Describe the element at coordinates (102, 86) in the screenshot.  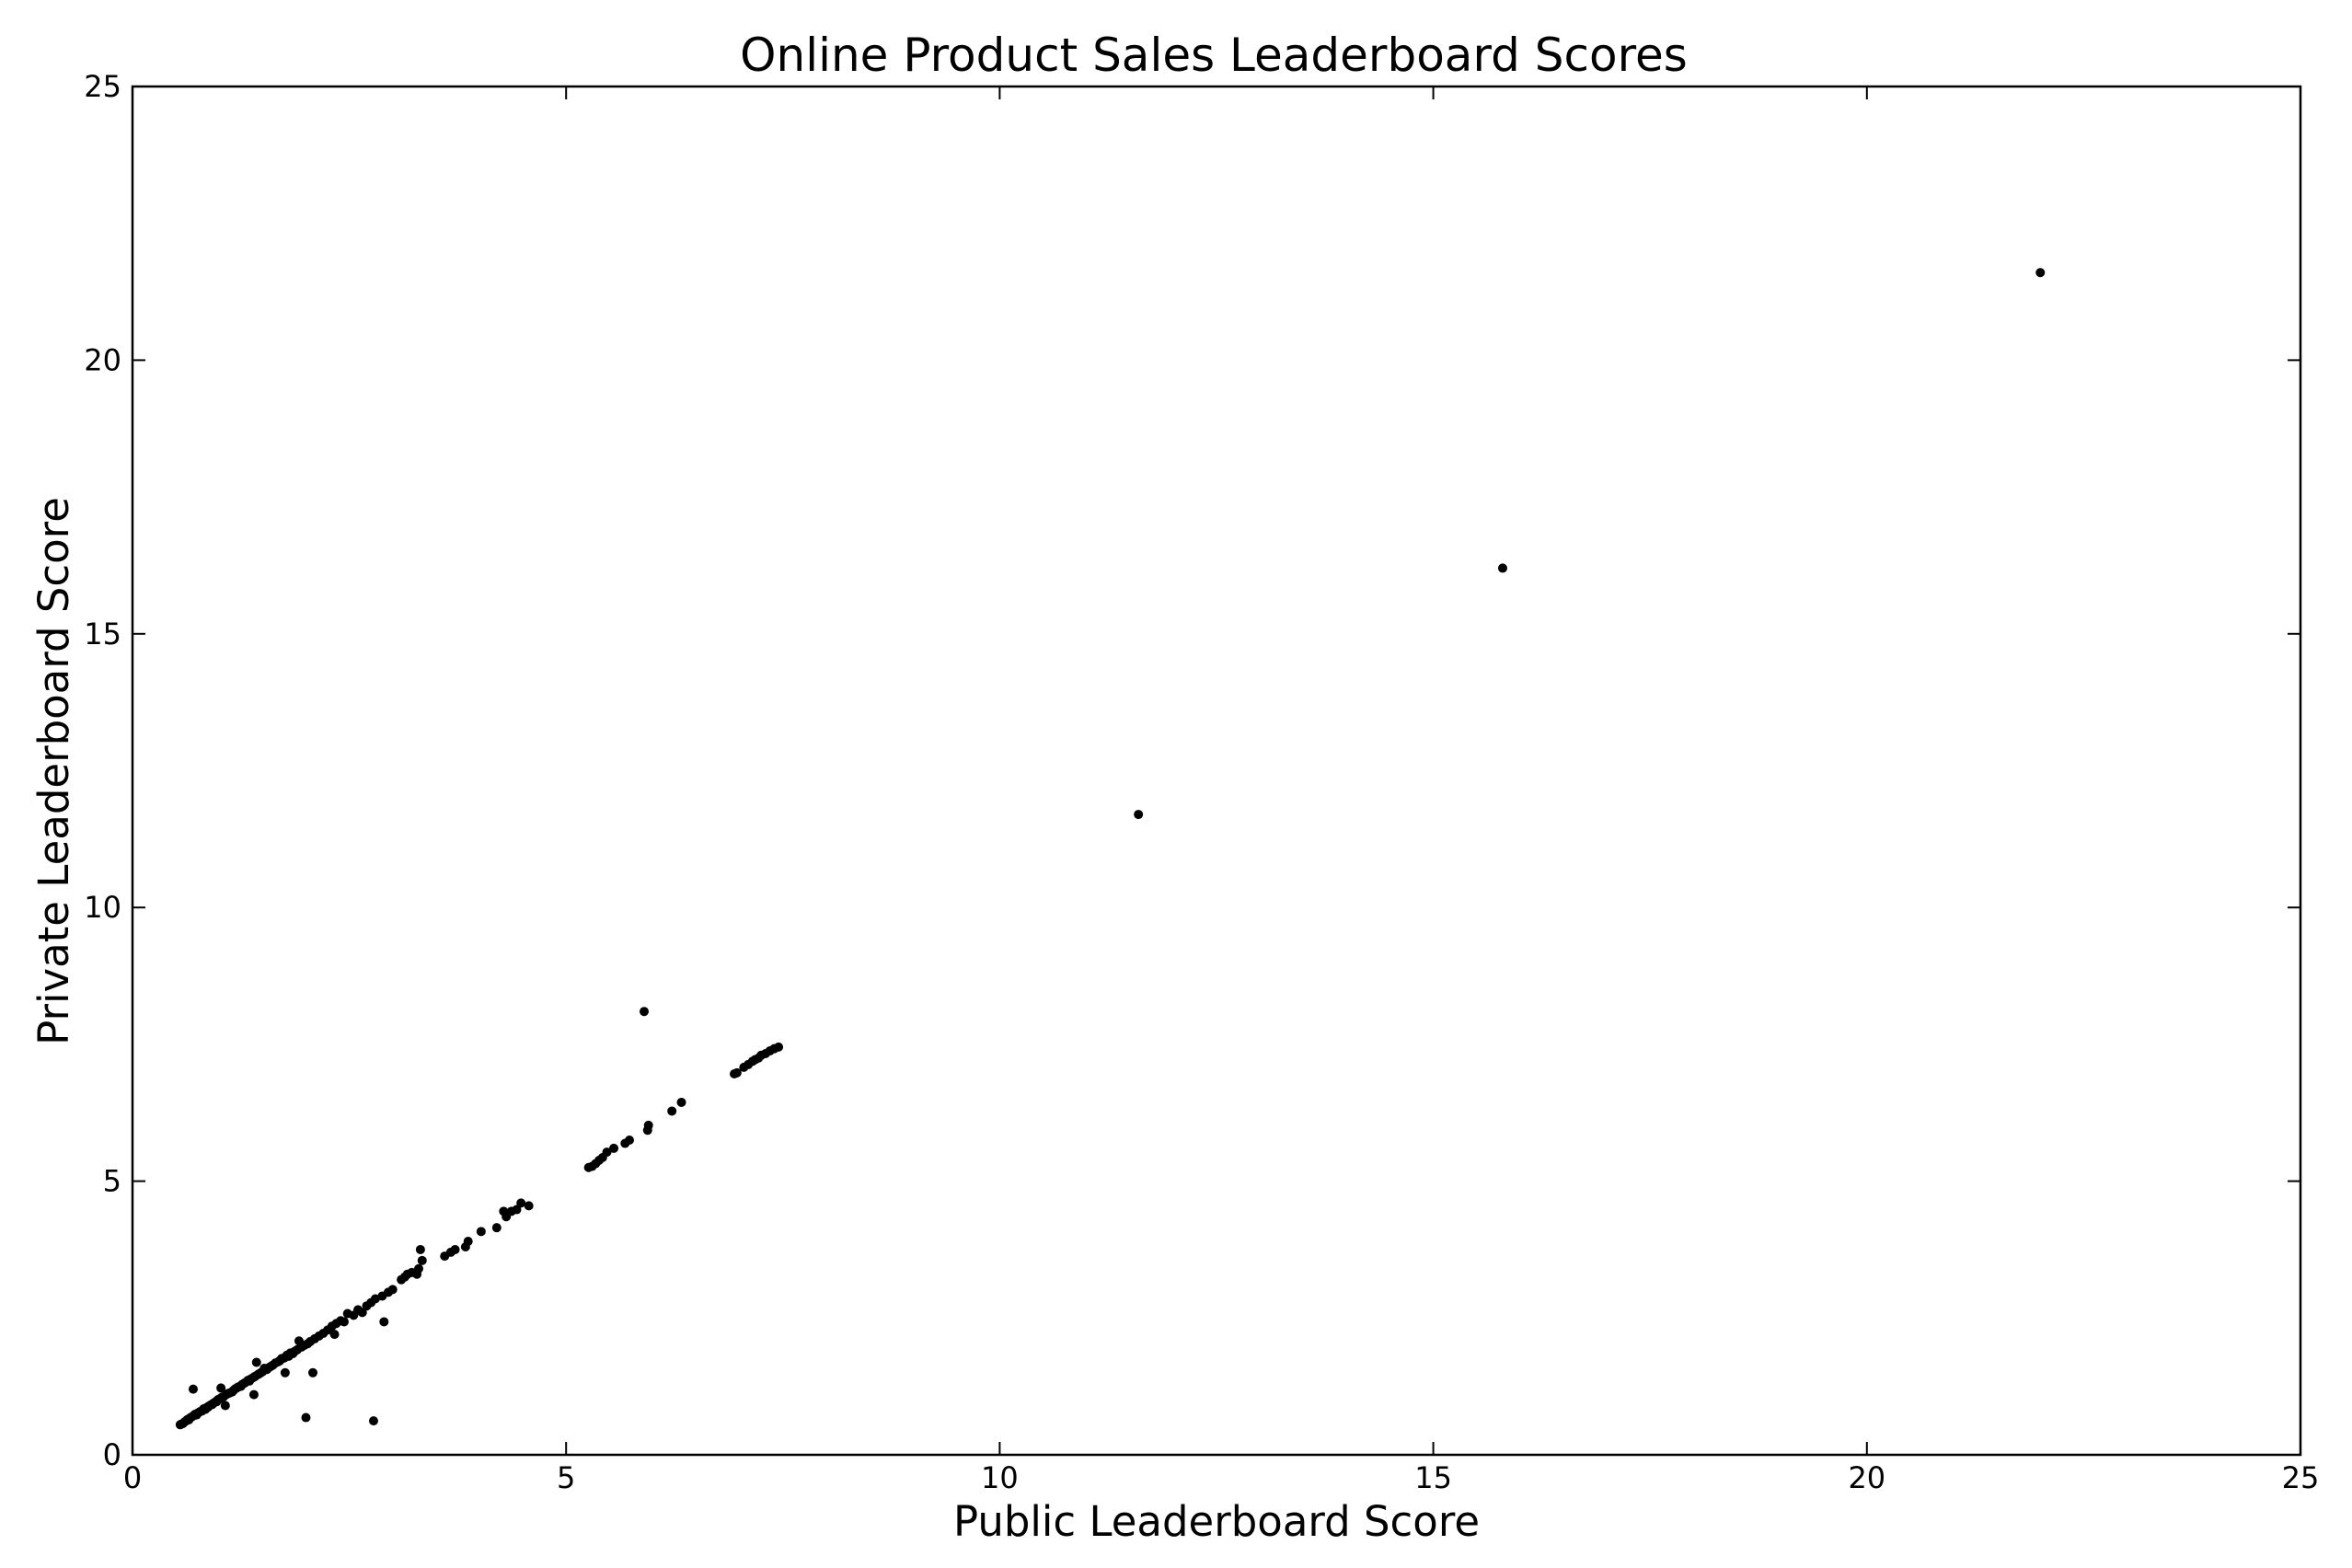
I see `y-tick-label: 25` at that location.